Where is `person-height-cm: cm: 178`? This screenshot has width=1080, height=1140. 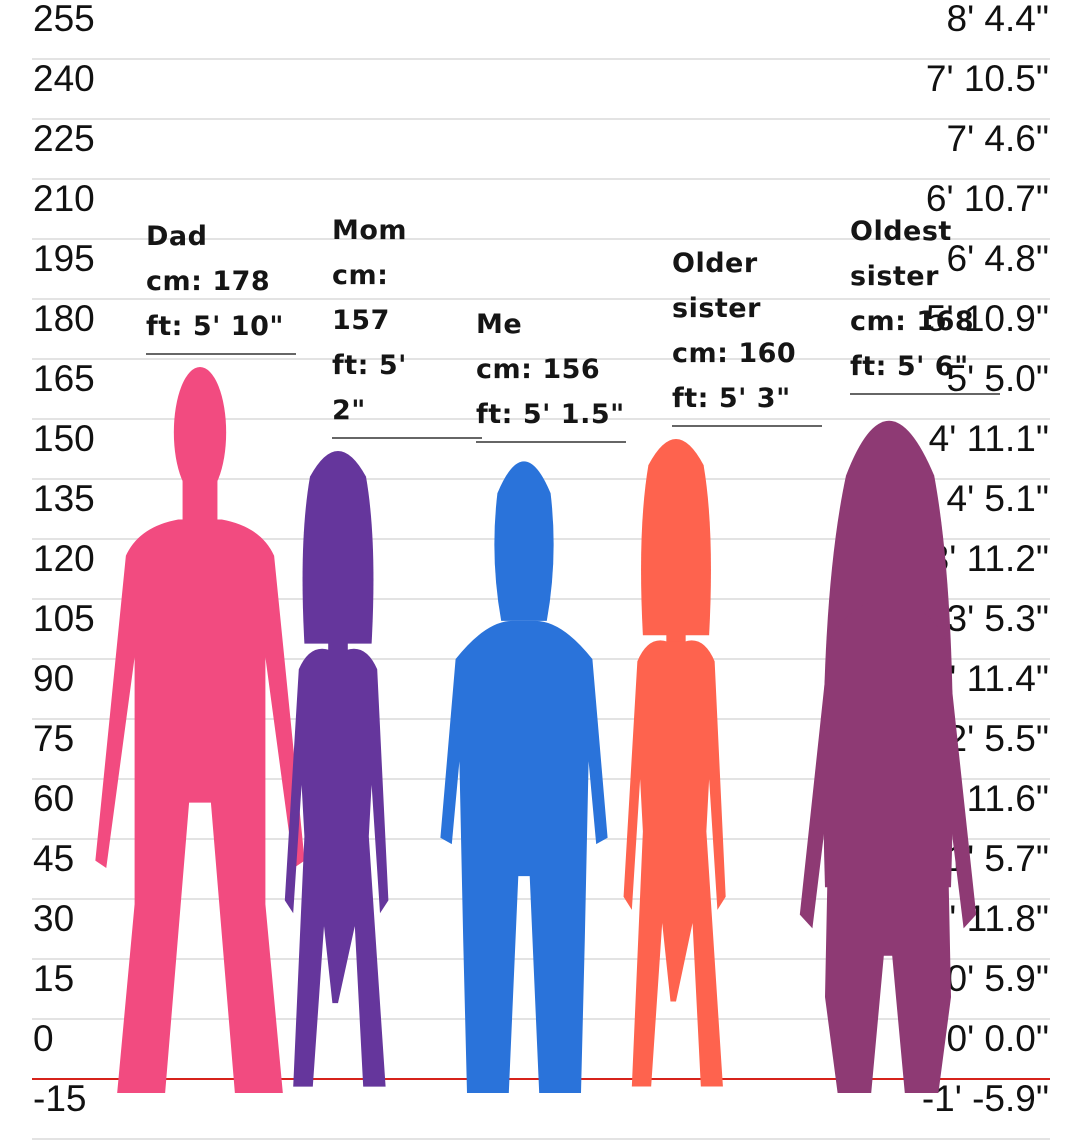 person-height-cm: cm: 178 is located at coordinates (208, 281).